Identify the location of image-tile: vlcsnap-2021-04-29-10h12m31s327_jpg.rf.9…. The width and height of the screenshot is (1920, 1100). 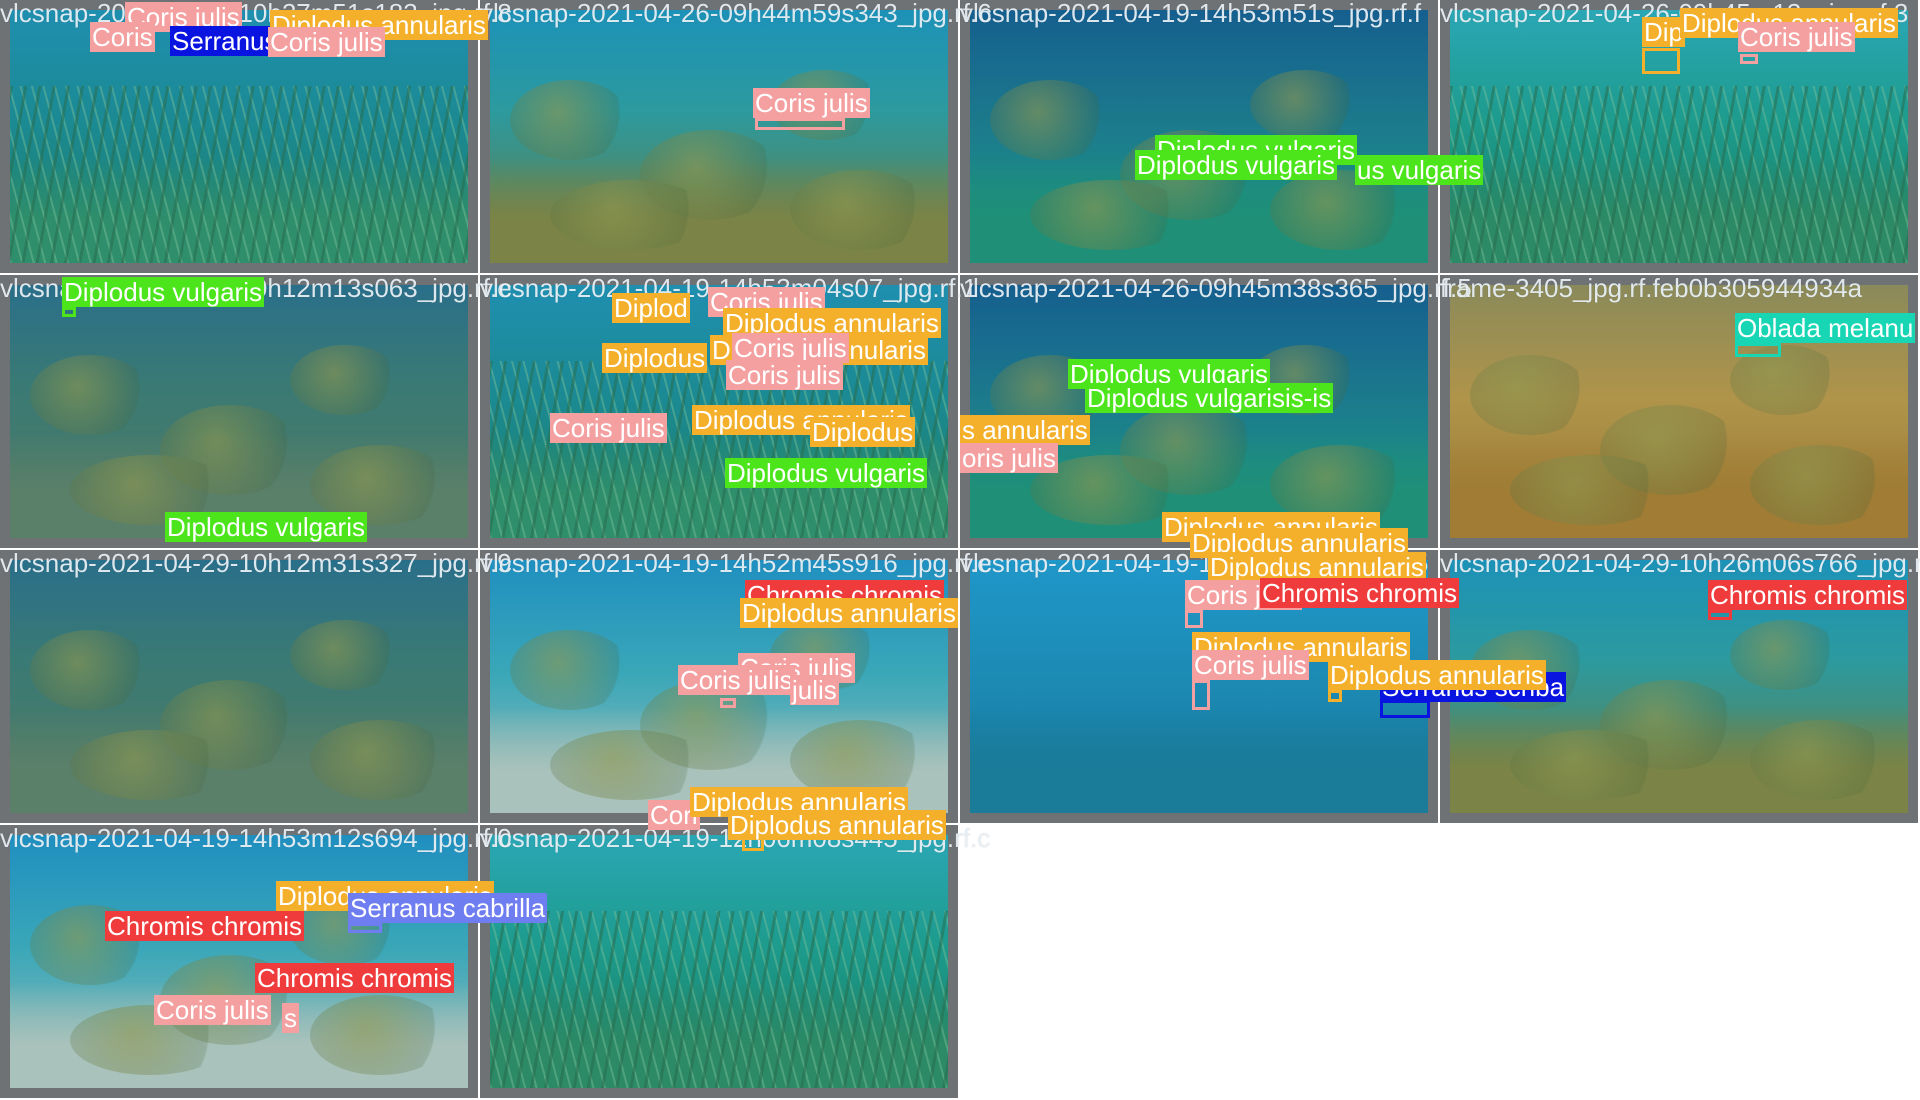
(256, 667).